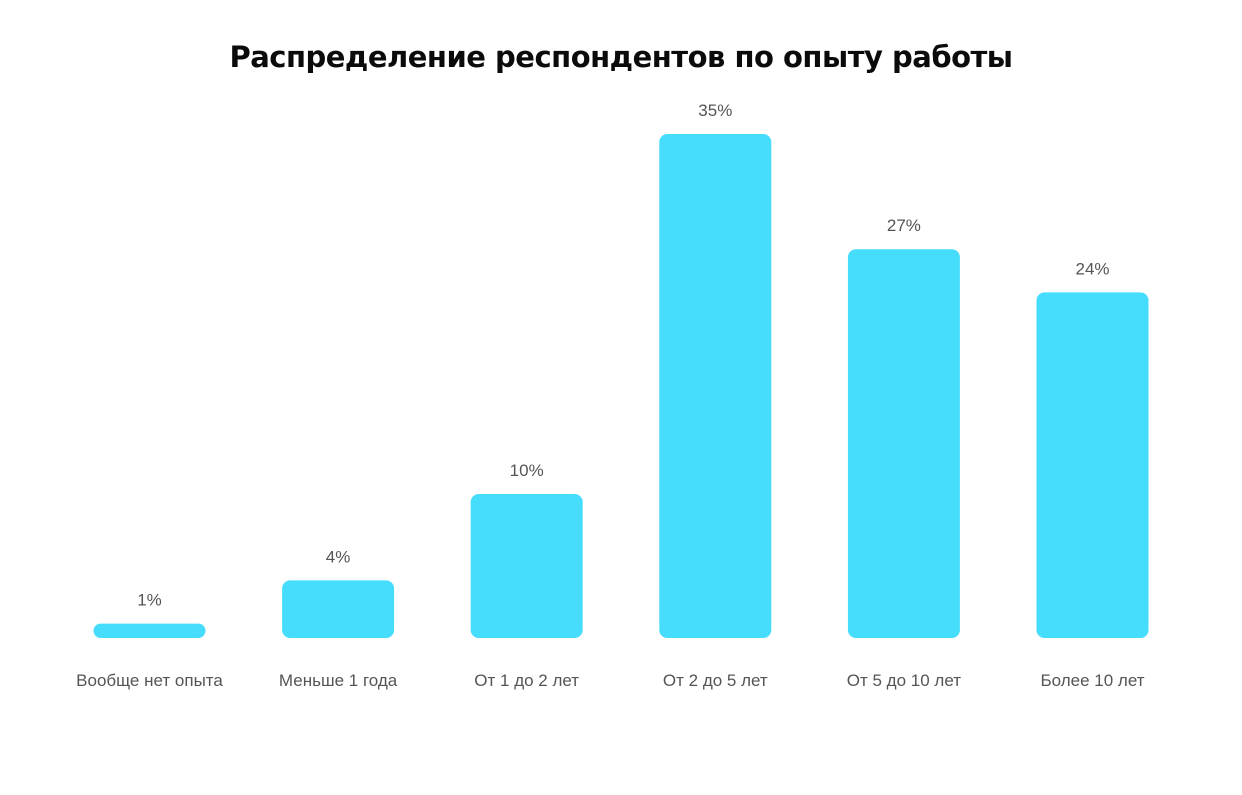 This screenshot has width=1242, height=795. Describe the element at coordinates (338, 556) in the screenshot. I see `value-label-2: 4%` at that location.